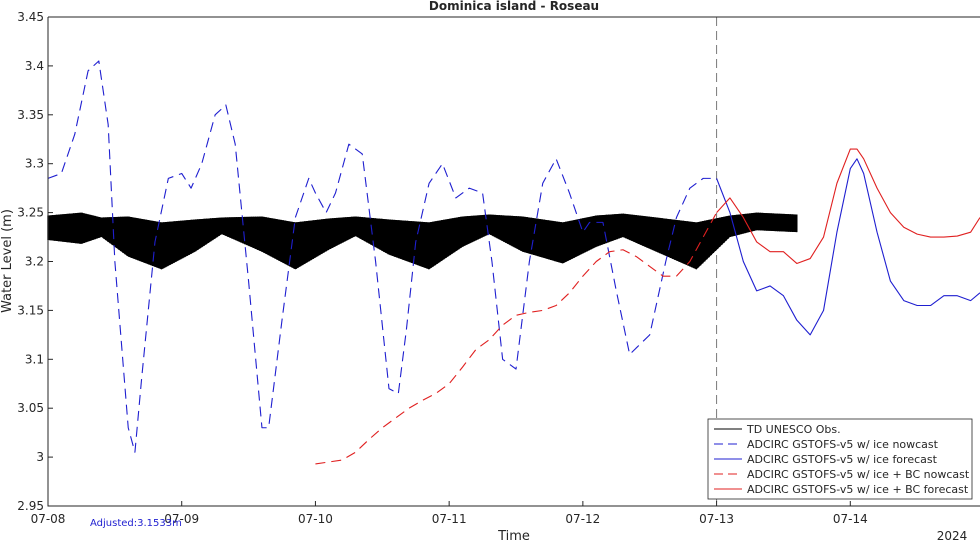 The width and height of the screenshot is (980, 541). Describe the element at coordinates (793, 429) in the screenshot. I see `legend-label: TD UNESCO Obs.` at that location.